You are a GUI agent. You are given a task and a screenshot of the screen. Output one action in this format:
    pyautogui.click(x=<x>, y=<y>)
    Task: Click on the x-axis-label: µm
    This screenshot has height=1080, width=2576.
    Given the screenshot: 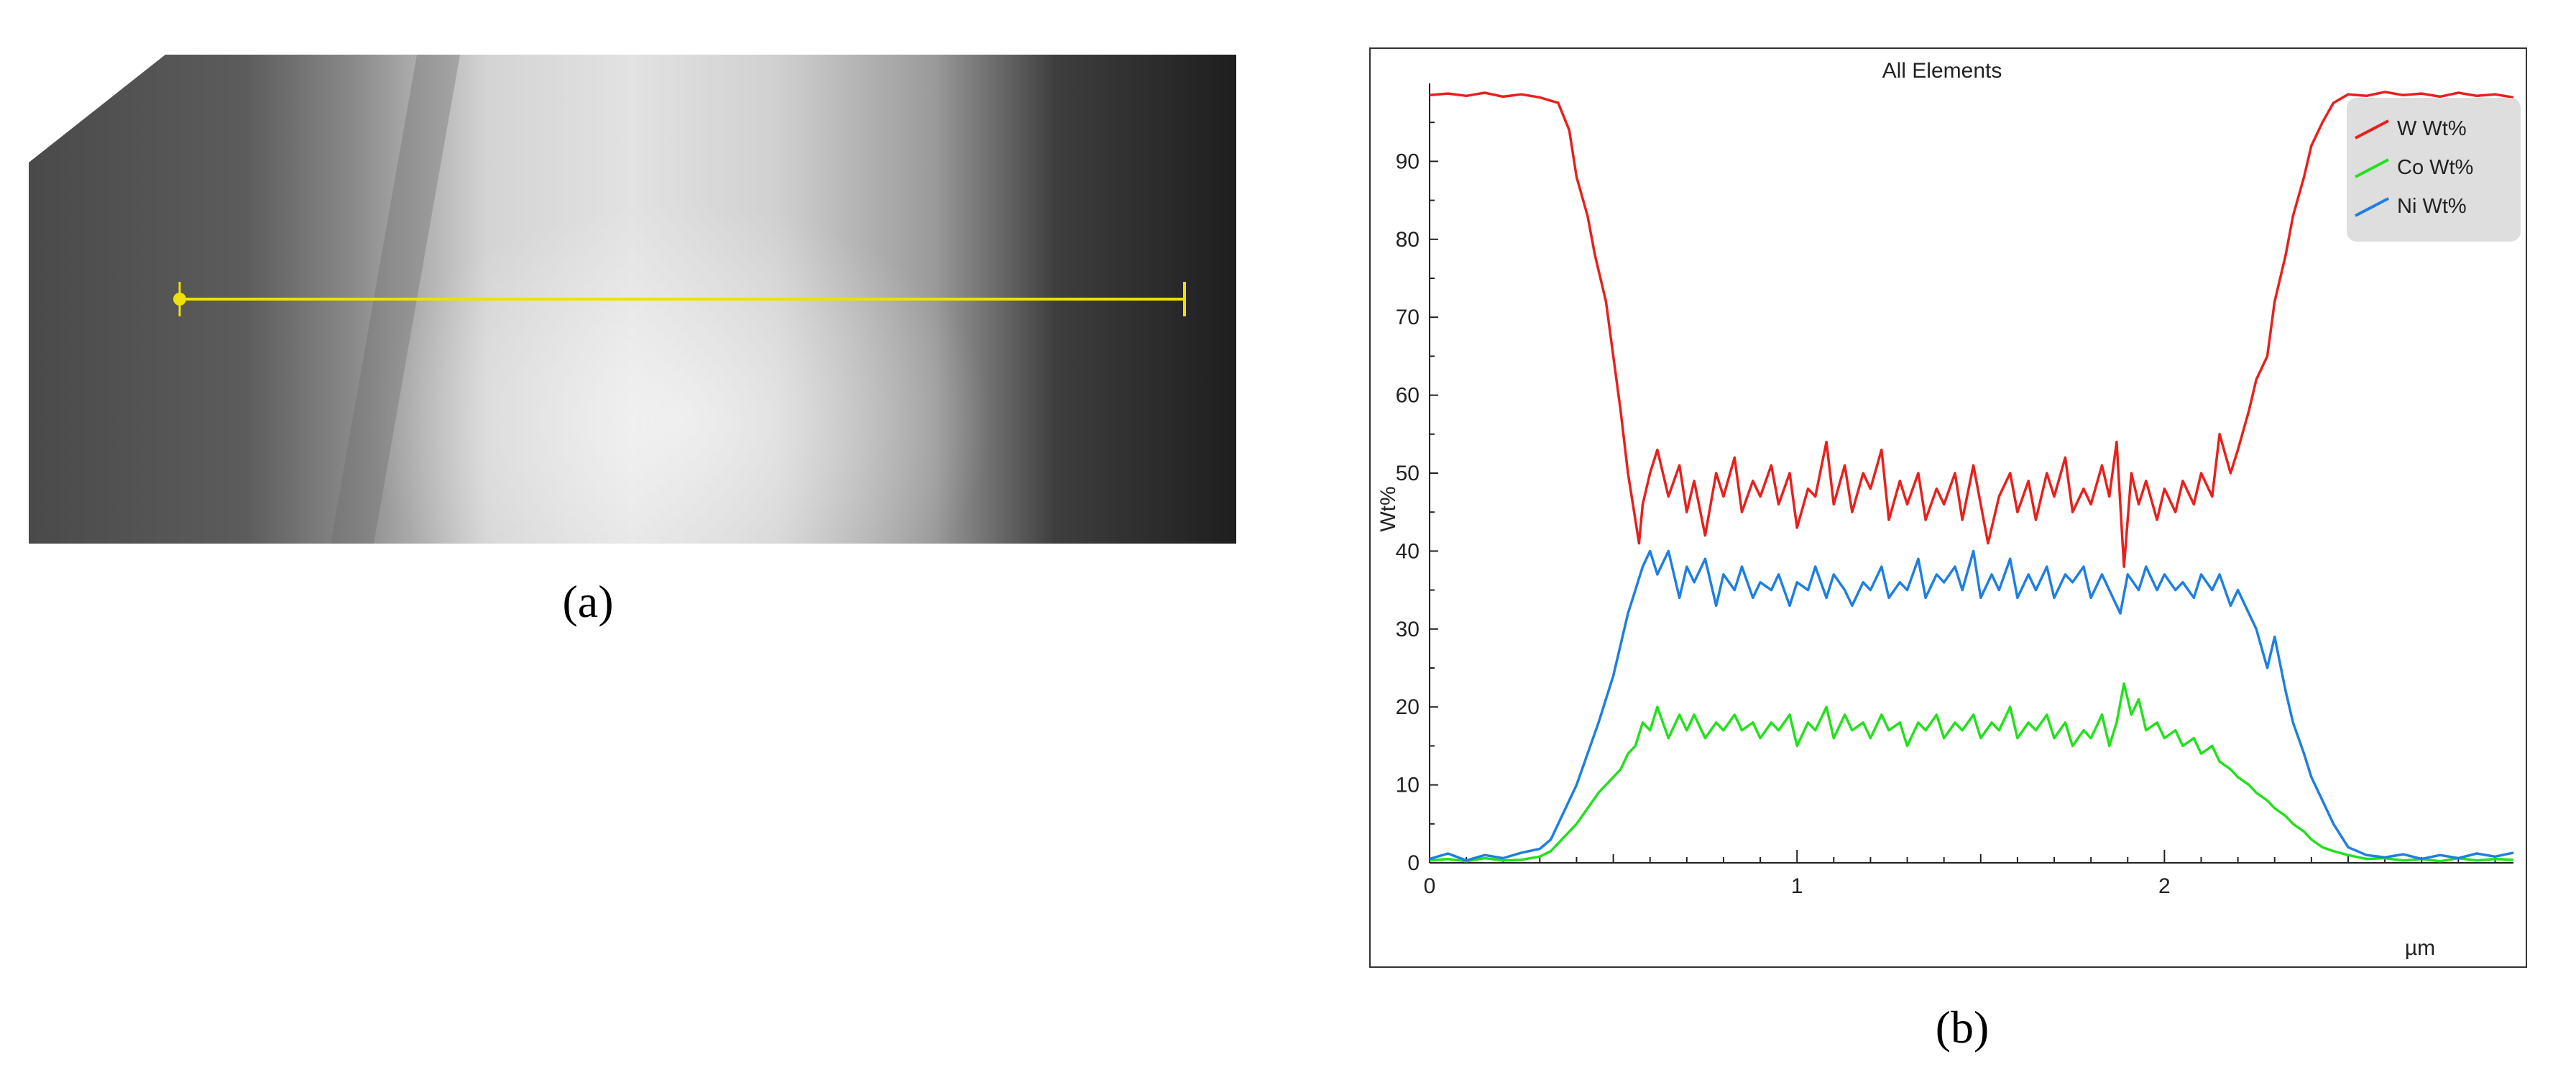 What is the action you would take?
    pyautogui.click(x=2420, y=948)
    